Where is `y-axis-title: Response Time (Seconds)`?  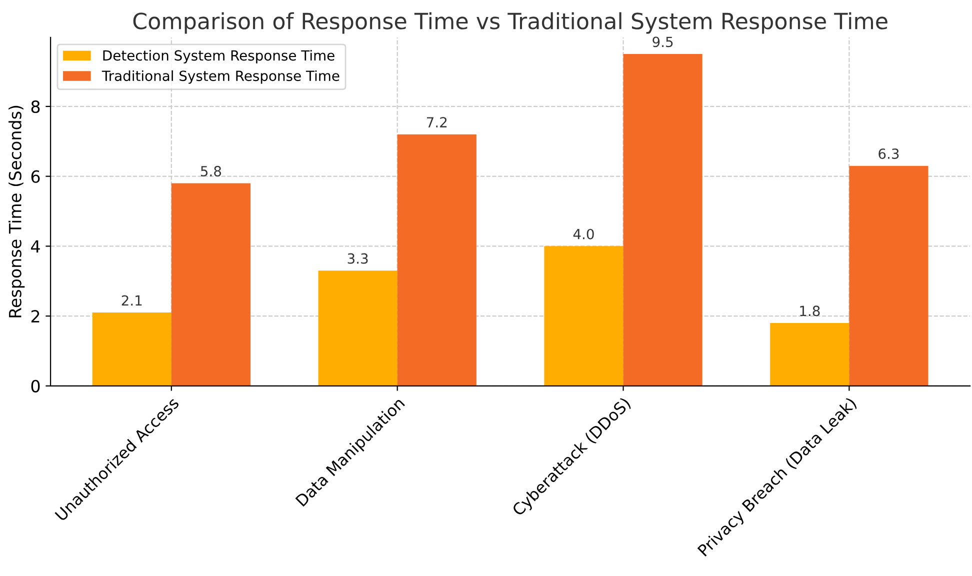 y-axis-title: Response Time (Seconds) is located at coordinates (16, 212).